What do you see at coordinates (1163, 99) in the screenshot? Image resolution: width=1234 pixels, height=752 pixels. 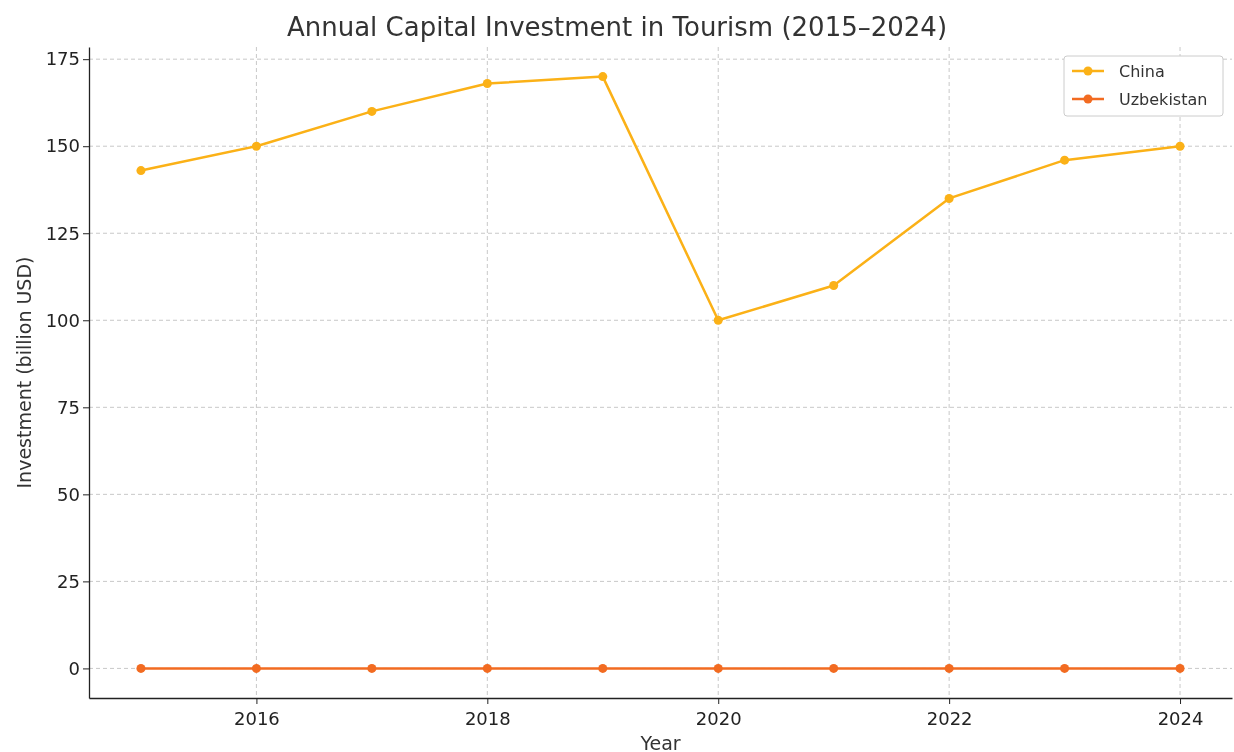 I see `legend-label: Uzbekistan` at bounding box center [1163, 99].